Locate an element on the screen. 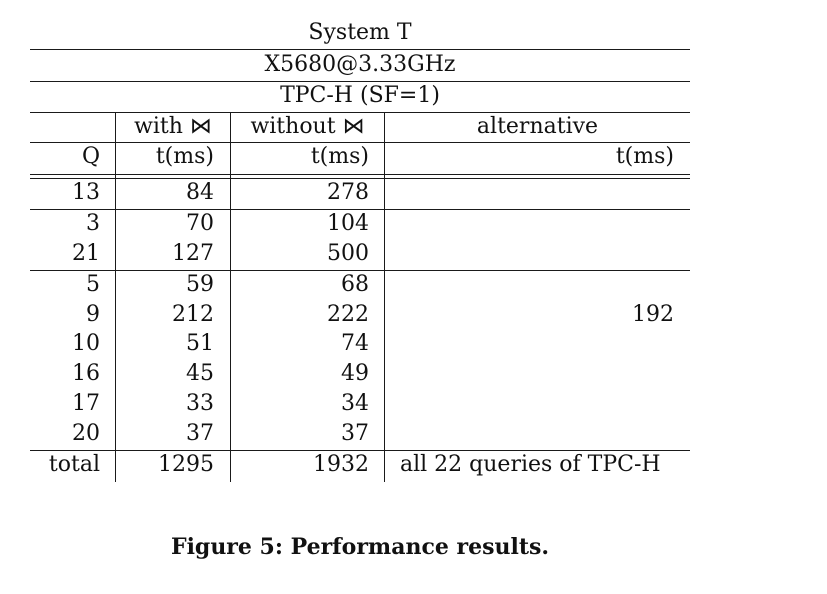 Image resolution: width=827 pixels, height=594 pixels. table-row-with: 45 is located at coordinates (200, 373).